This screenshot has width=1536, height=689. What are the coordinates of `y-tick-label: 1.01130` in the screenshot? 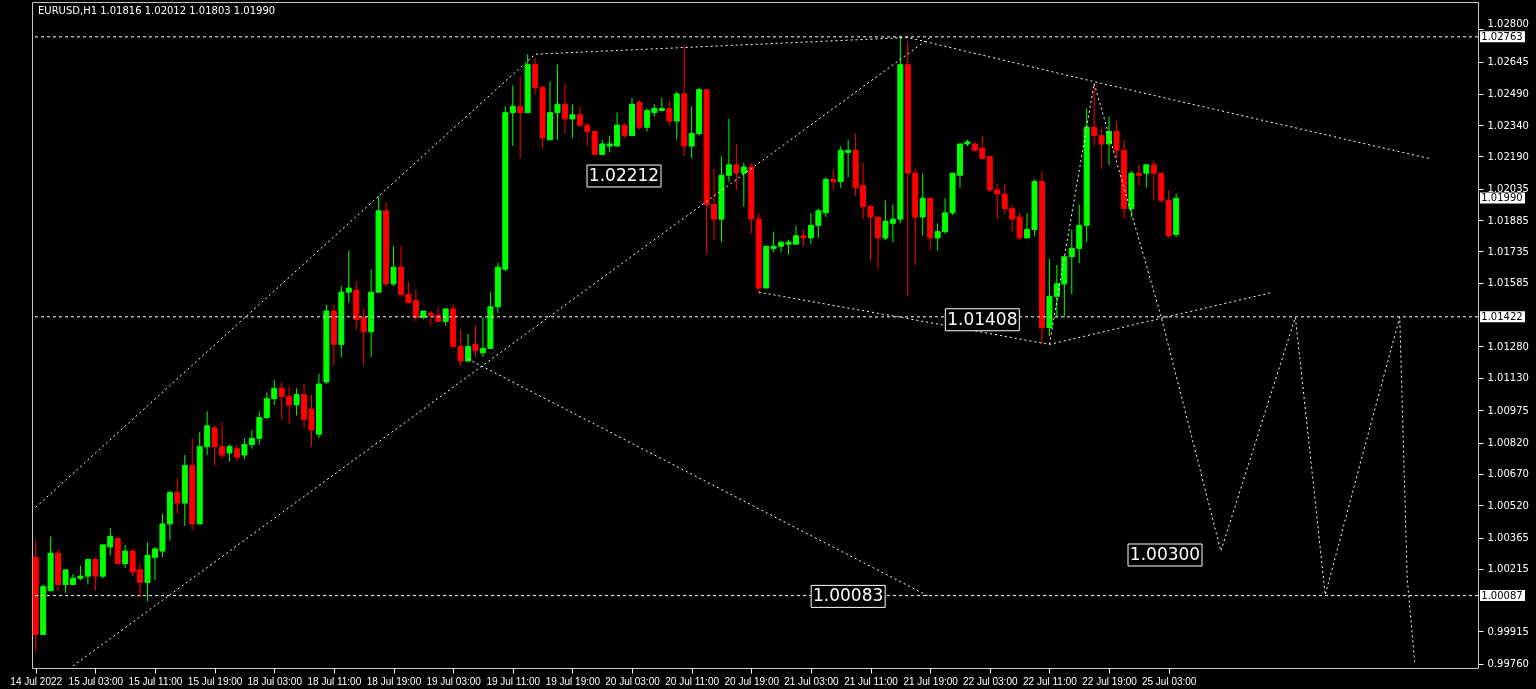 It's located at (1508, 378).